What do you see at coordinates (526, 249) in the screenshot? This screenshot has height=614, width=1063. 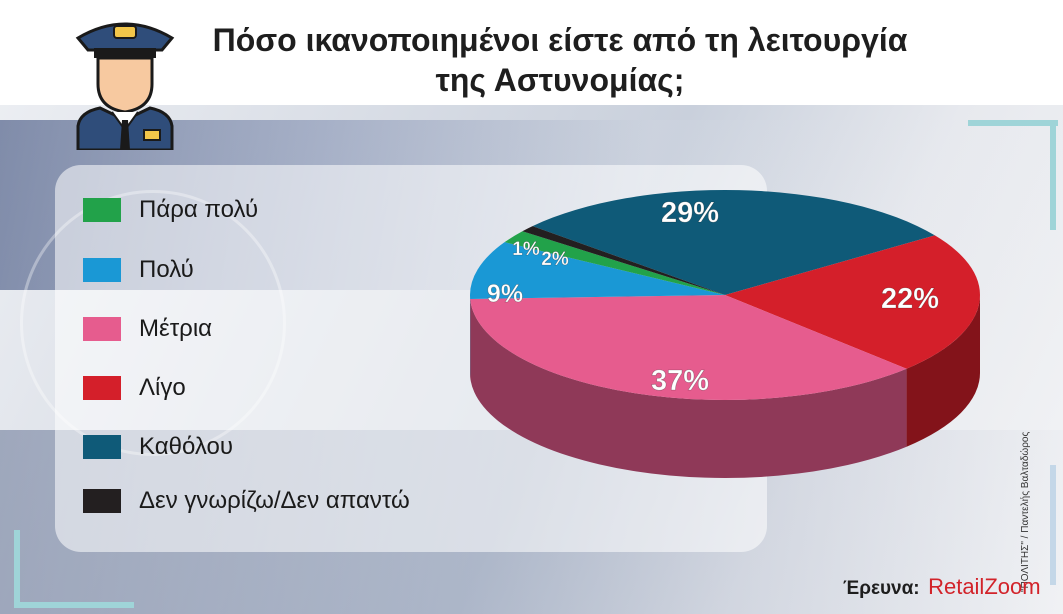 I see `pie-data-label: 1%` at bounding box center [526, 249].